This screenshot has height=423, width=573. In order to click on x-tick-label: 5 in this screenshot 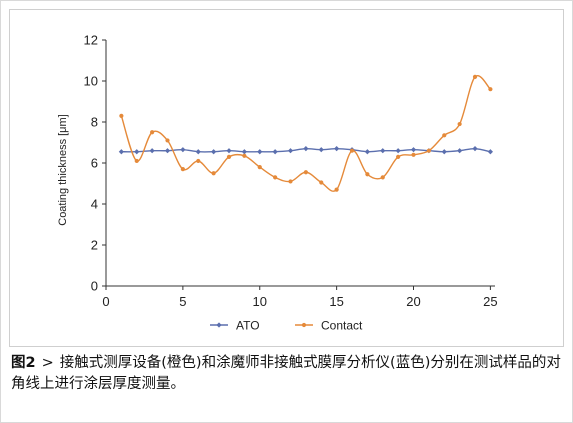, I will do `click(182, 301)`.